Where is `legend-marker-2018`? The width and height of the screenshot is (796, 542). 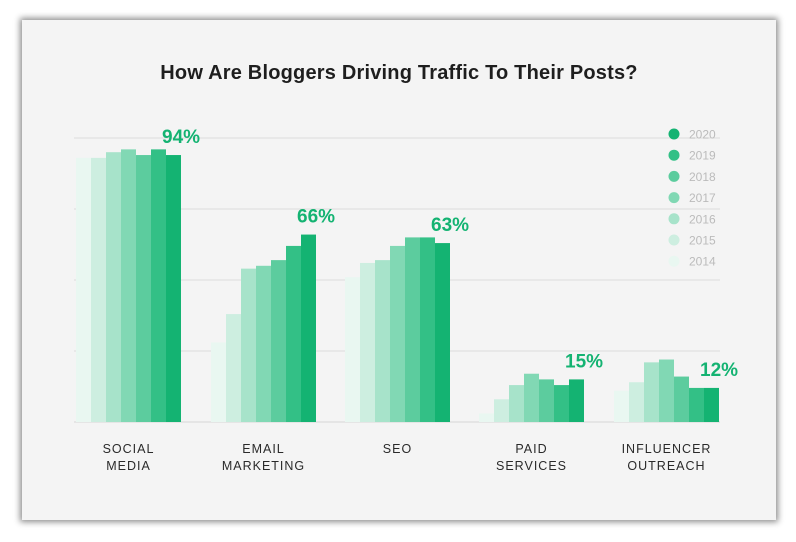
legend-marker-2018 is located at coordinates (674, 176).